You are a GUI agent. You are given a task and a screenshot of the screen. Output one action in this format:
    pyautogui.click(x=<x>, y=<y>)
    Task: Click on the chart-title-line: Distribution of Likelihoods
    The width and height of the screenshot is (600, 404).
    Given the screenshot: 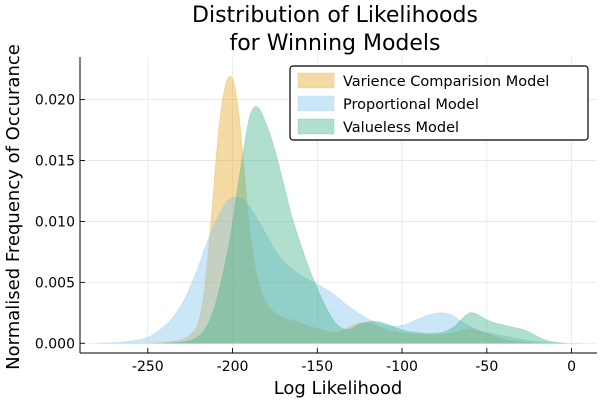 What is the action you would take?
    pyautogui.click(x=335, y=15)
    